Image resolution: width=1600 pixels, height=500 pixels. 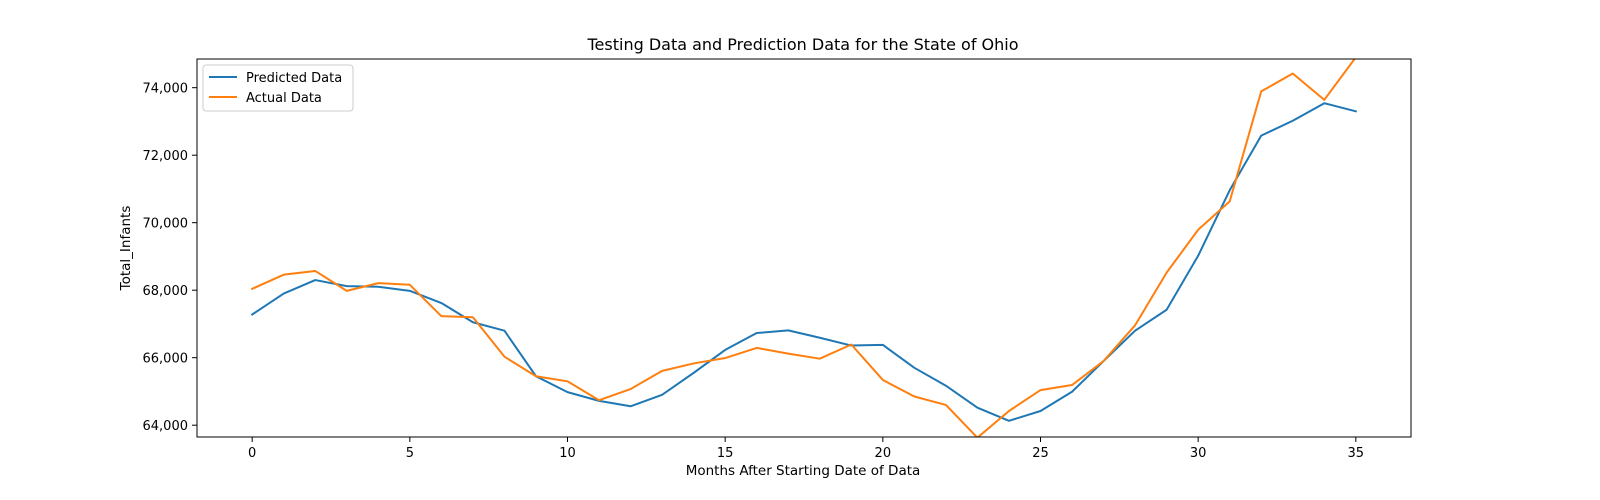 What do you see at coordinates (166, 359) in the screenshot?
I see `y-tick-label: 66,000` at bounding box center [166, 359].